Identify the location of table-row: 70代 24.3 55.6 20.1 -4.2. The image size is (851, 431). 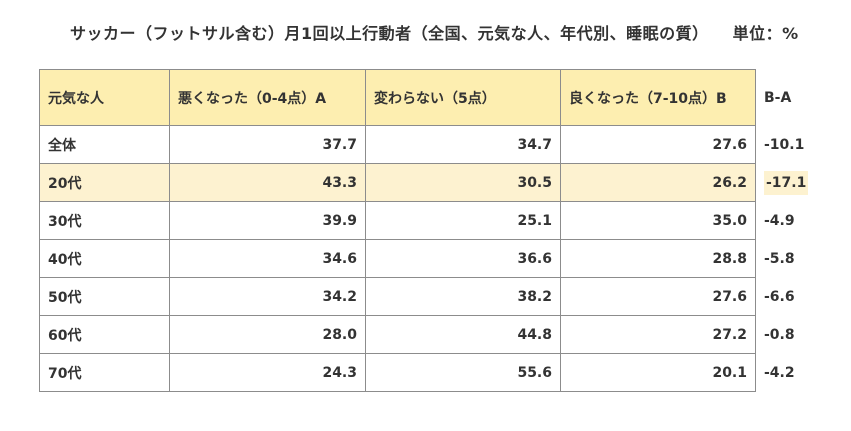
(432, 372).